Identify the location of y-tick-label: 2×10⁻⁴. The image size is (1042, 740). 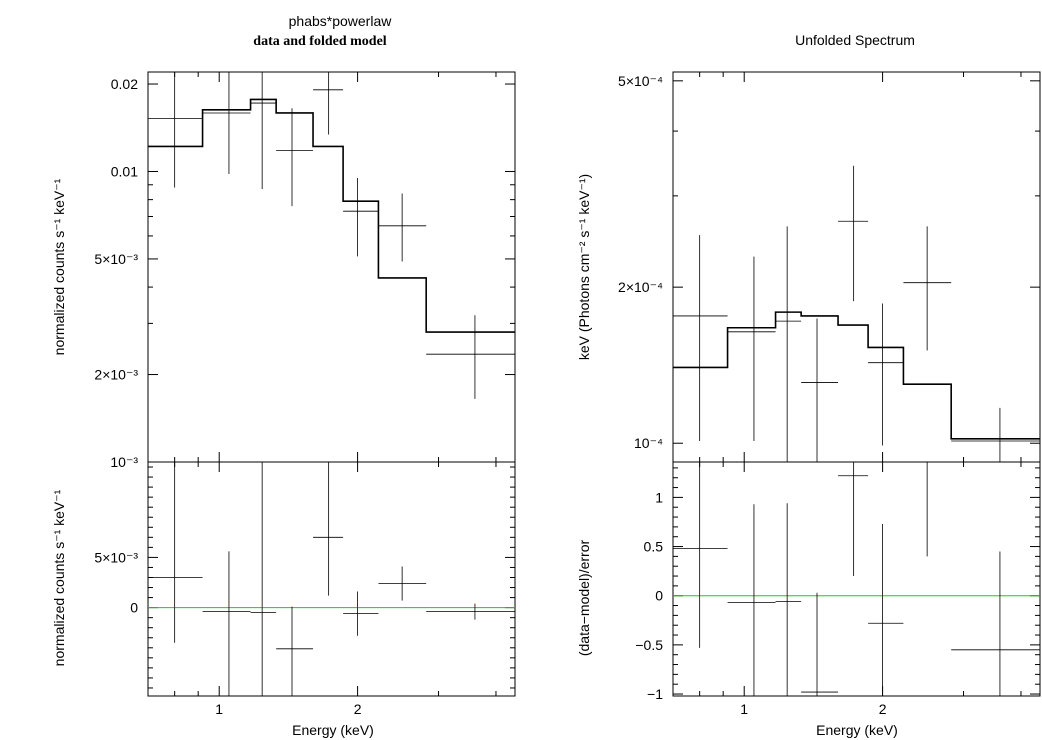
(640, 287).